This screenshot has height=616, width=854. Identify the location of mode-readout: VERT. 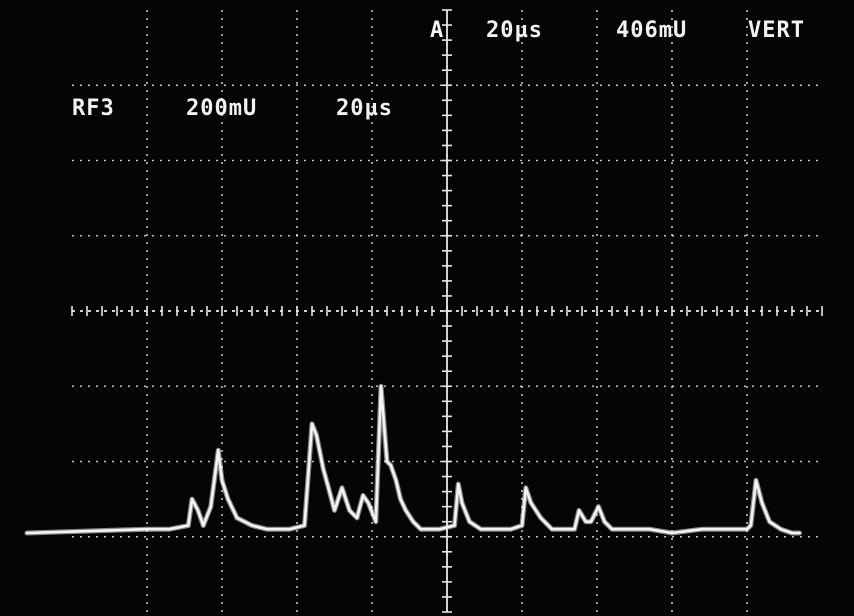
(776, 30).